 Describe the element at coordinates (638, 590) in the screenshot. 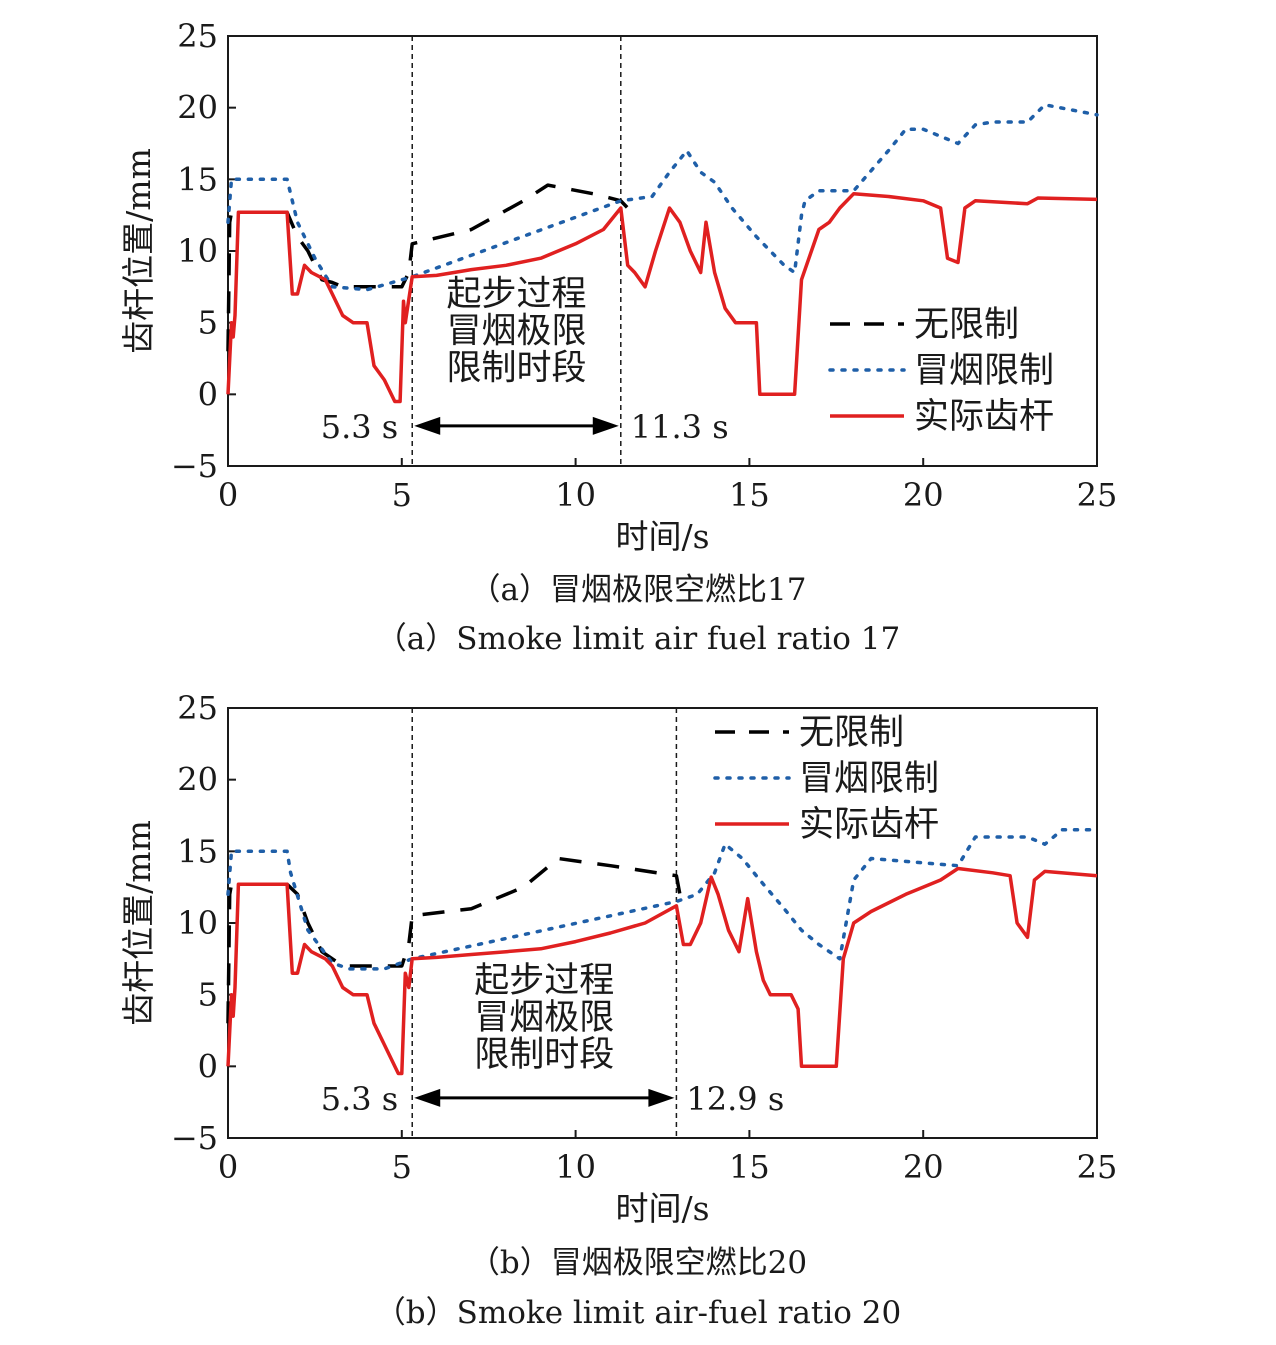

I see `caption-a-cn: （a）冒烟极限空燃比17` at that location.